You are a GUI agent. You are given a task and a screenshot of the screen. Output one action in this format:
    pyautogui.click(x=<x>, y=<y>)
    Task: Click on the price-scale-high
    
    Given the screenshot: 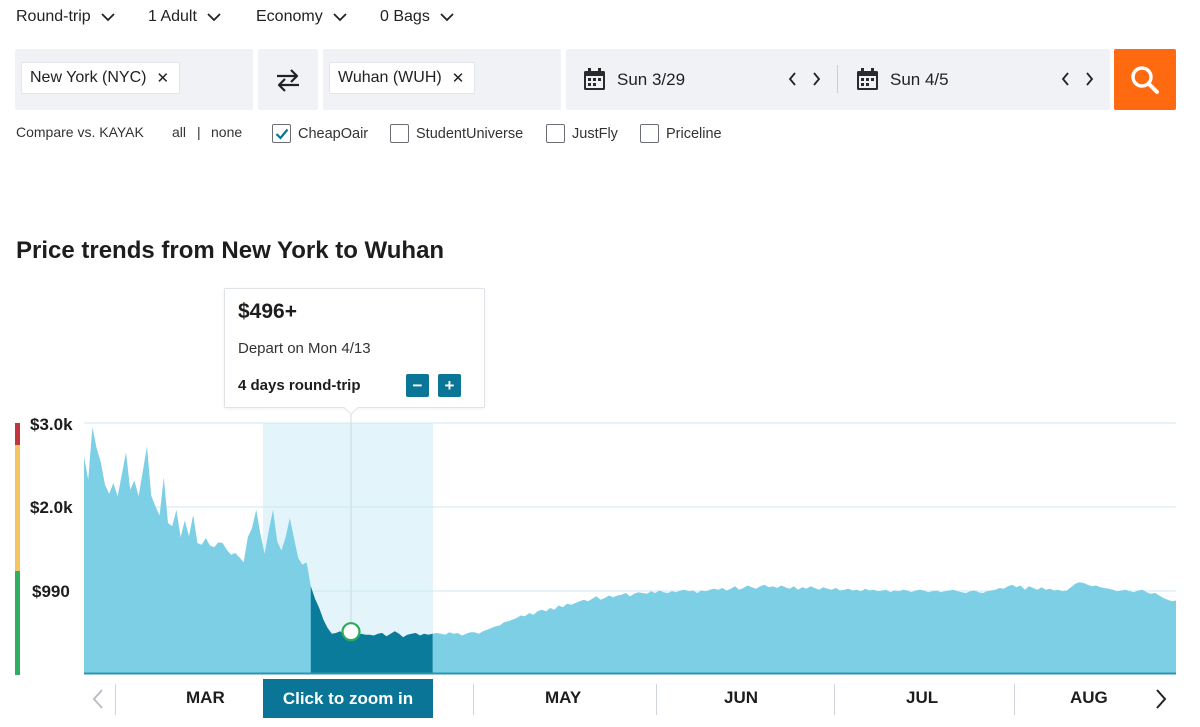 What is the action you would take?
    pyautogui.click(x=17, y=434)
    